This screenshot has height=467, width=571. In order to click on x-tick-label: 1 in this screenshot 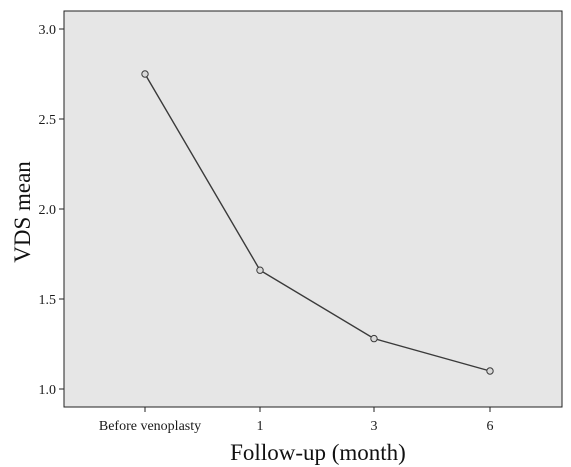, I will do `click(260, 426)`.